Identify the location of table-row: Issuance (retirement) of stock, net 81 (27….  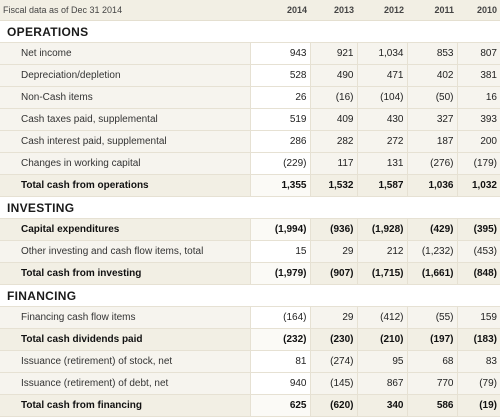
(250, 361).